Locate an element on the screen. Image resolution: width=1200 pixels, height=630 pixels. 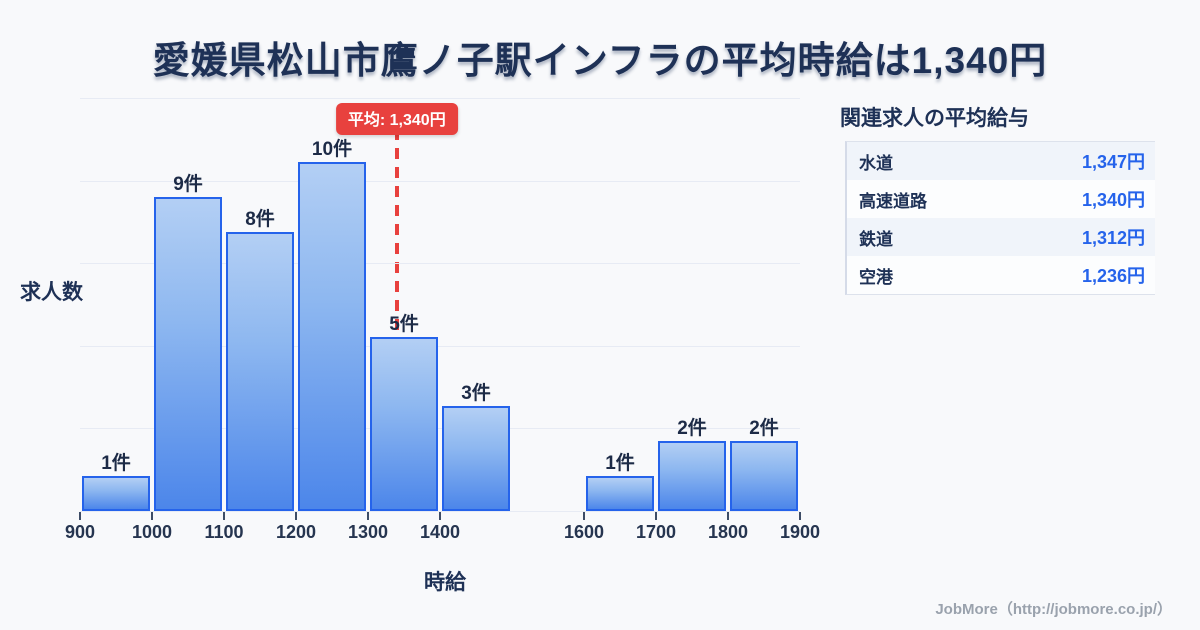
average-dashed-line is located at coordinates (396, 320).